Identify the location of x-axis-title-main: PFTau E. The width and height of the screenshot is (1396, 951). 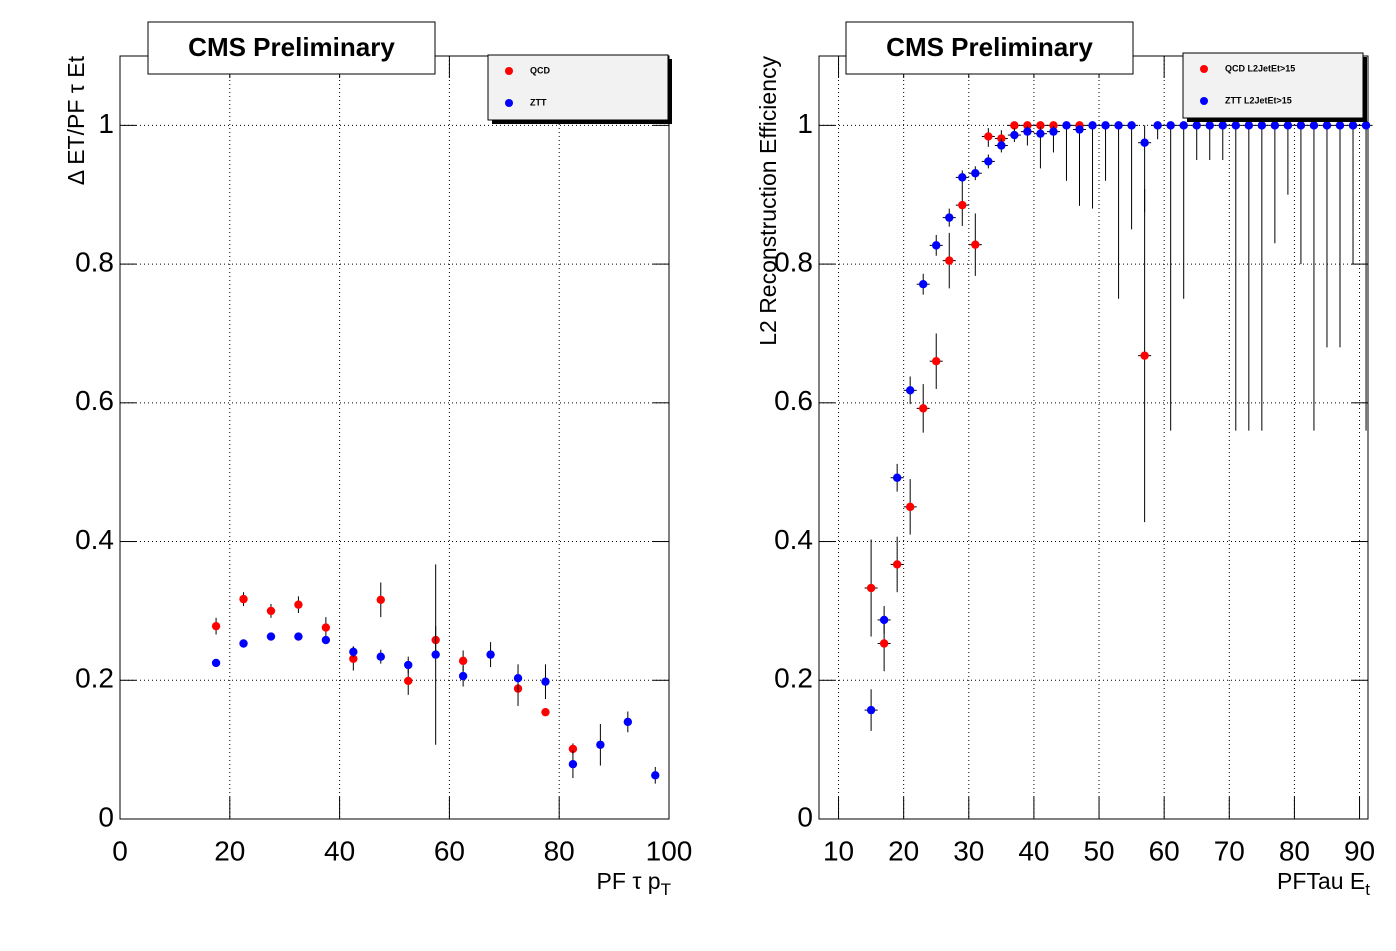
(1321, 881).